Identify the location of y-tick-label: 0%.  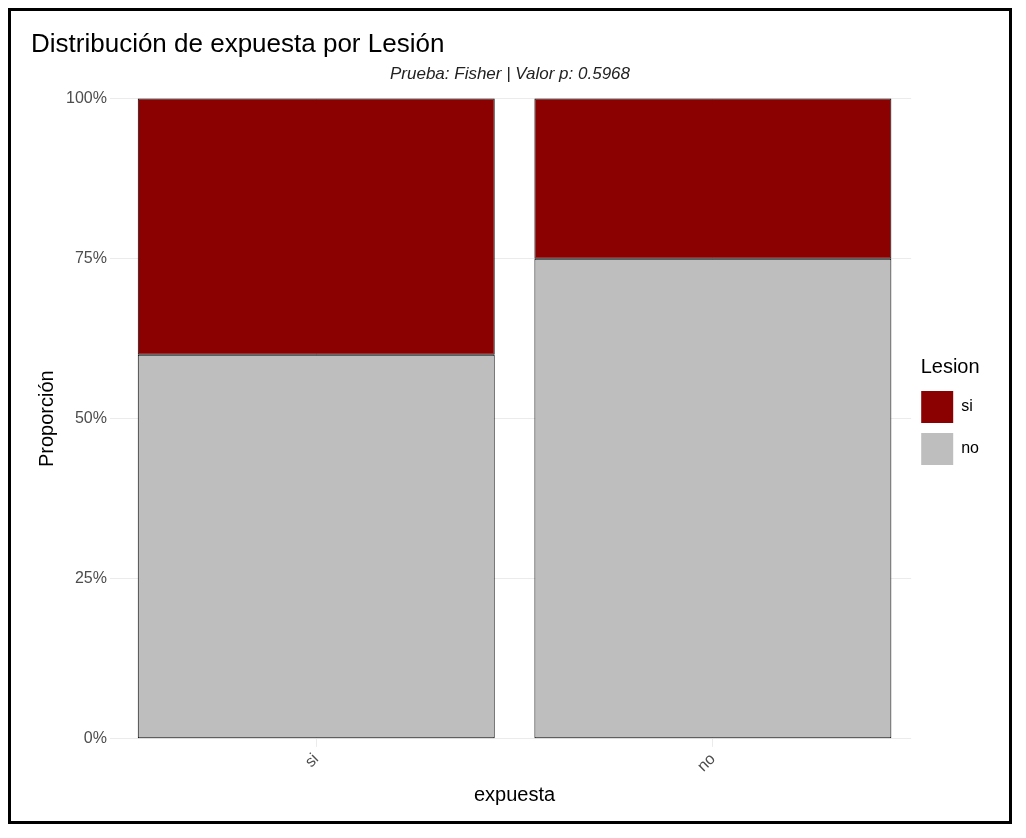
(95, 738).